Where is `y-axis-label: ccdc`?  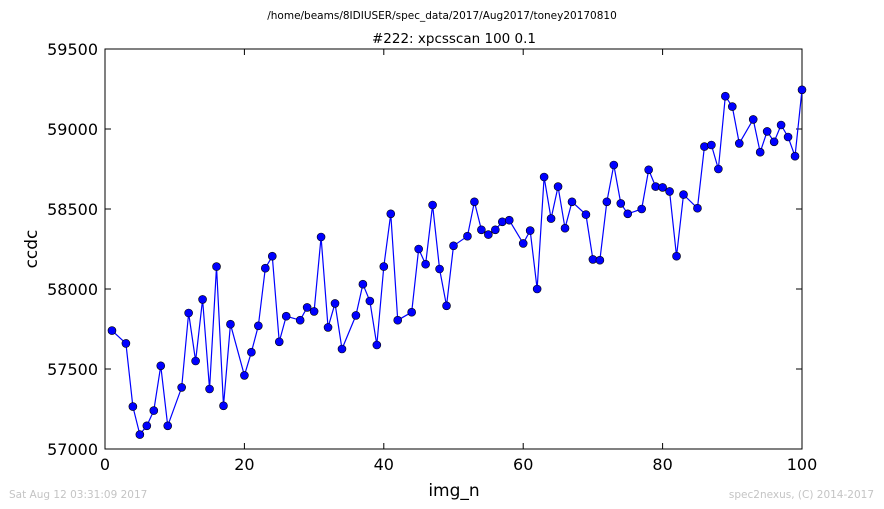
y-axis-label: ccdc is located at coordinates (32, 249).